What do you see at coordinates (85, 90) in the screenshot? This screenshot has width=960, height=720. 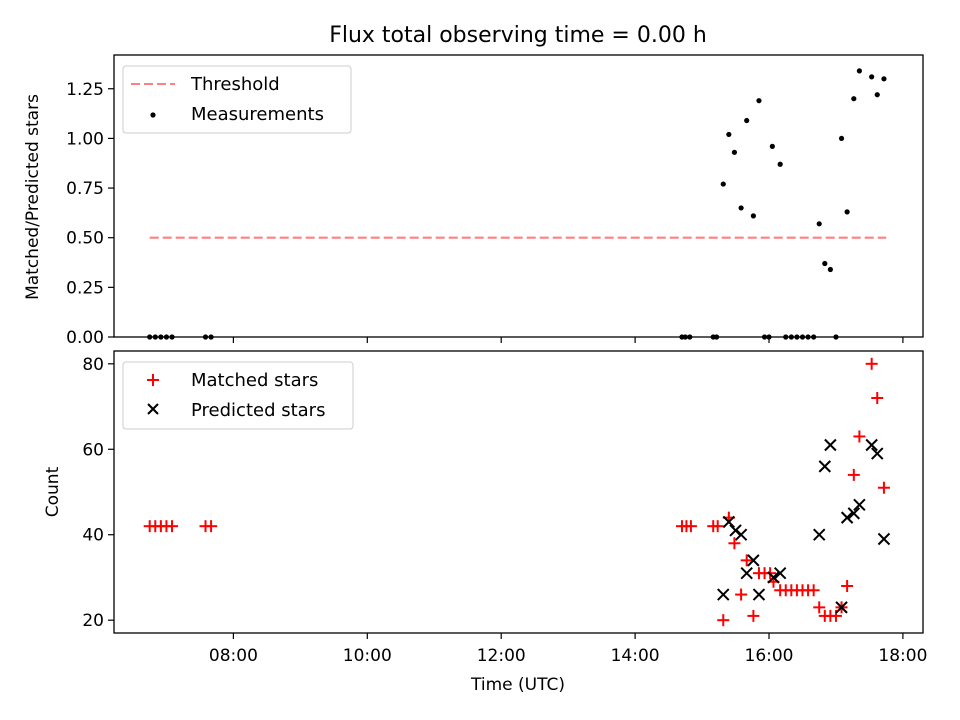 I see `y-tick-label: 1.25` at bounding box center [85, 90].